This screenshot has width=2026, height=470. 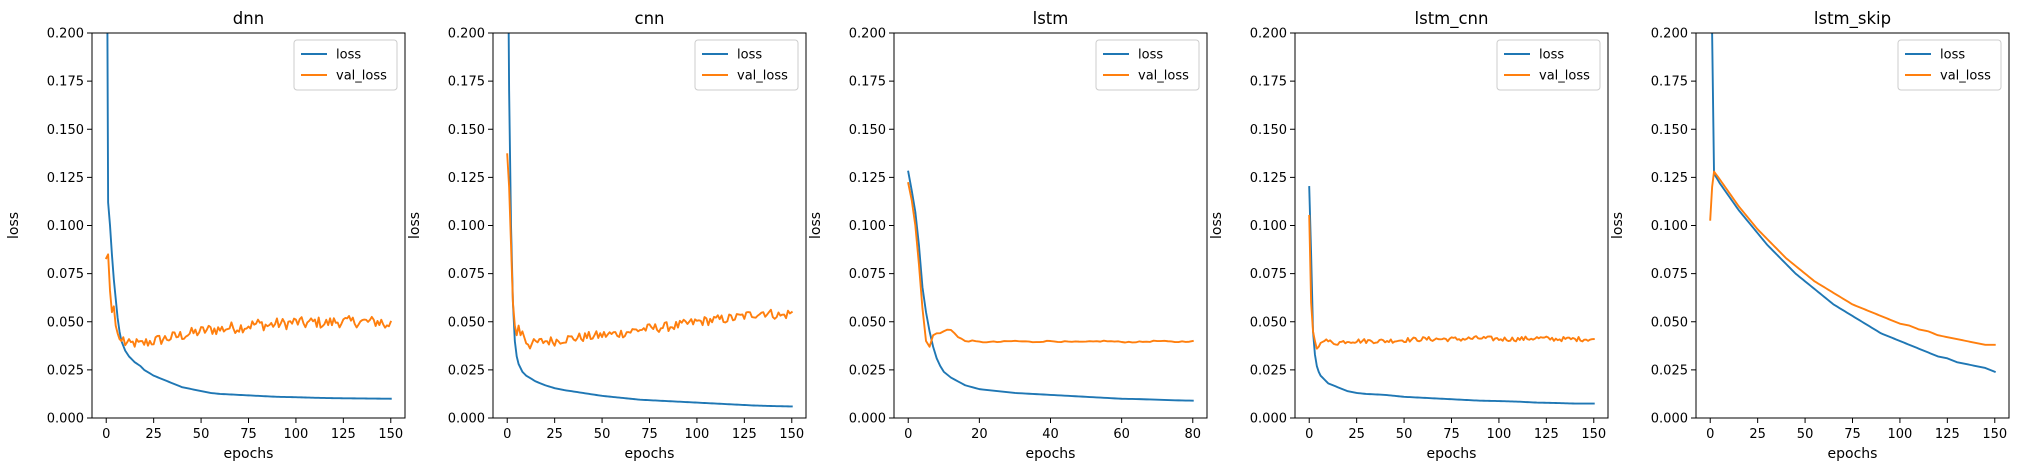 What do you see at coordinates (979, 434) in the screenshot?
I see `x-tick-label: 20` at bounding box center [979, 434].